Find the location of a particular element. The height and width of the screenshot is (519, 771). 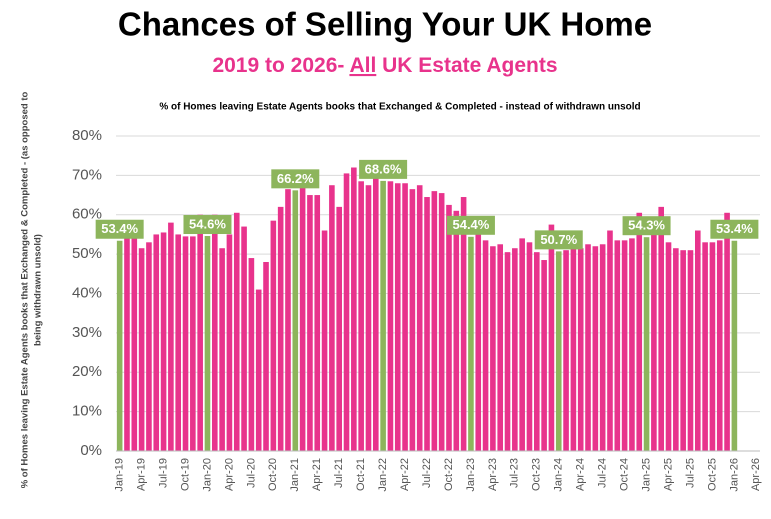

y-tick-label: 60% is located at coordinates (87, 214).